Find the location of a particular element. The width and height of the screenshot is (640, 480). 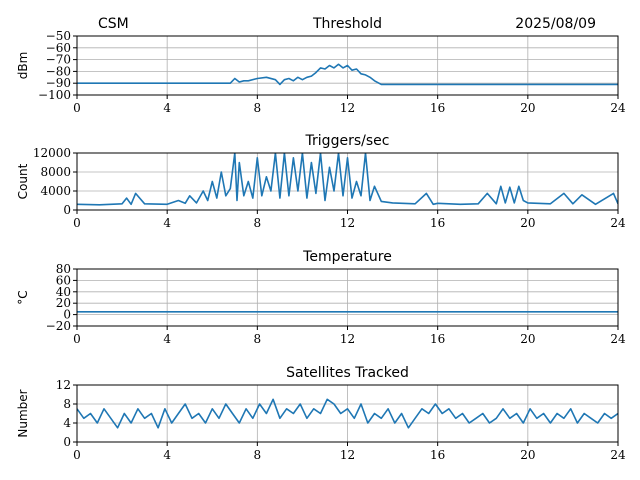

y-axis-label: °C is located at coordinates (23, 297).